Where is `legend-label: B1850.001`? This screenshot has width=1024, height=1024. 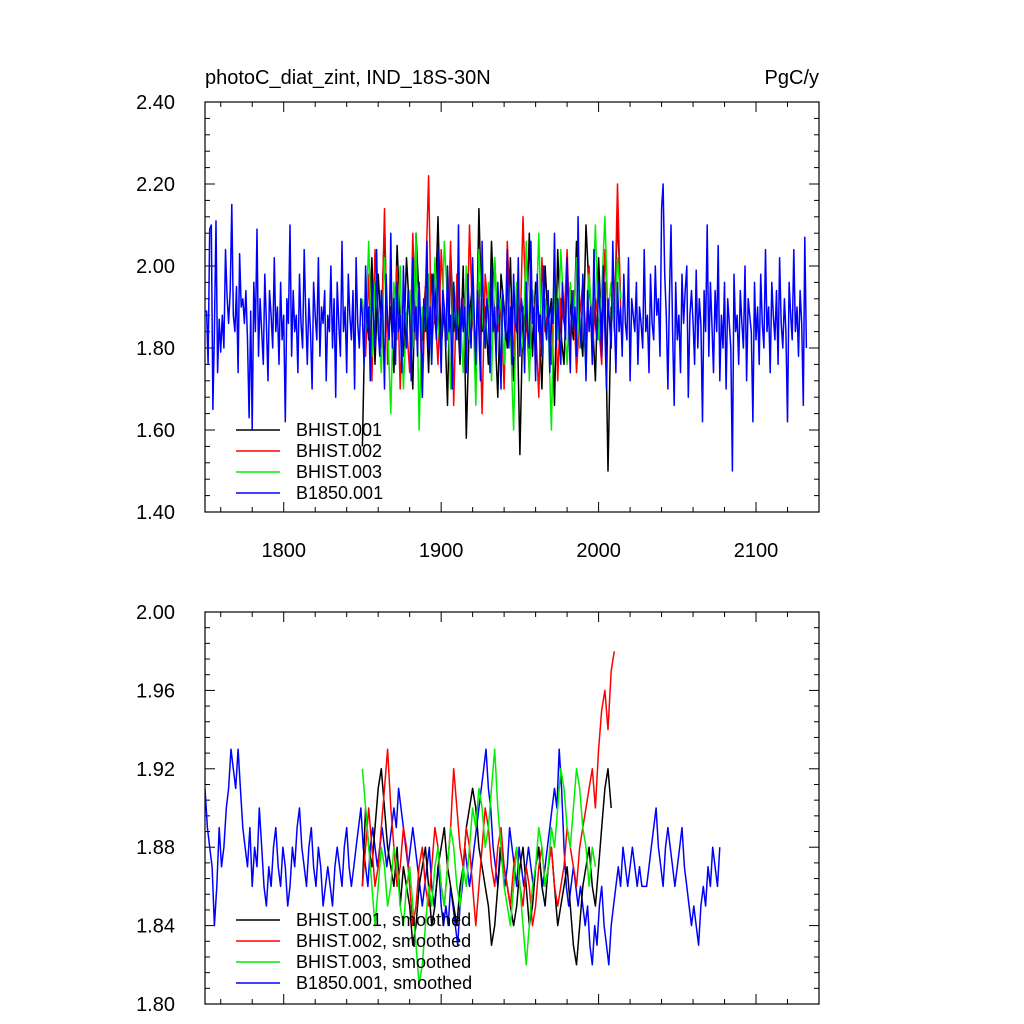
legend-label: B1850.001 is located at coordinates (339, 493).